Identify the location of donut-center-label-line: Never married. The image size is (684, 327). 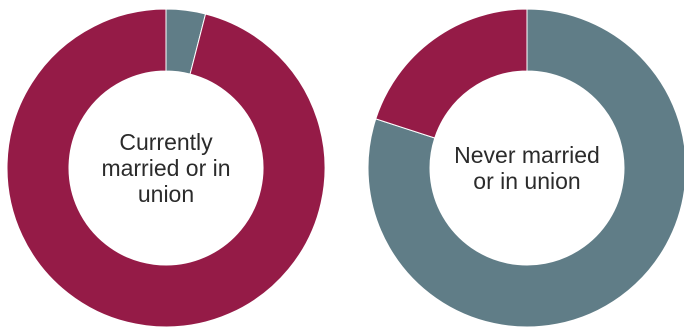
(527, 155).